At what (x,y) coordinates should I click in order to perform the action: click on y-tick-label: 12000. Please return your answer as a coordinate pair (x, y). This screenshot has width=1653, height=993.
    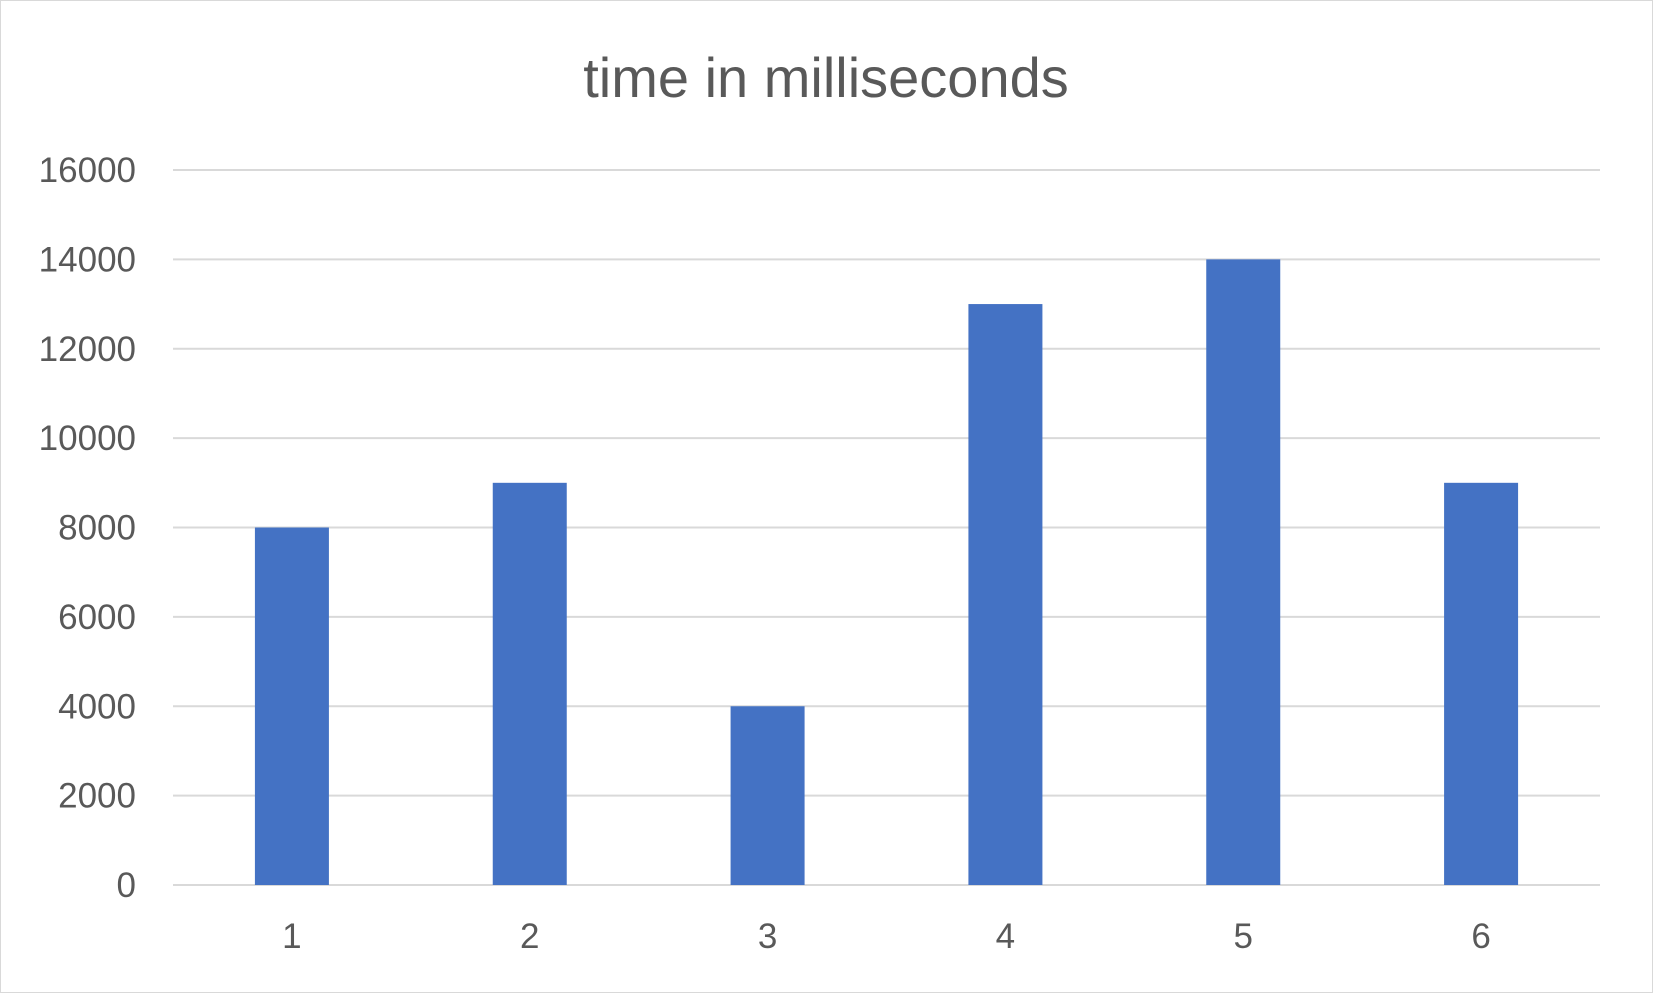
    Looking at the image, I should click on (87, 349).